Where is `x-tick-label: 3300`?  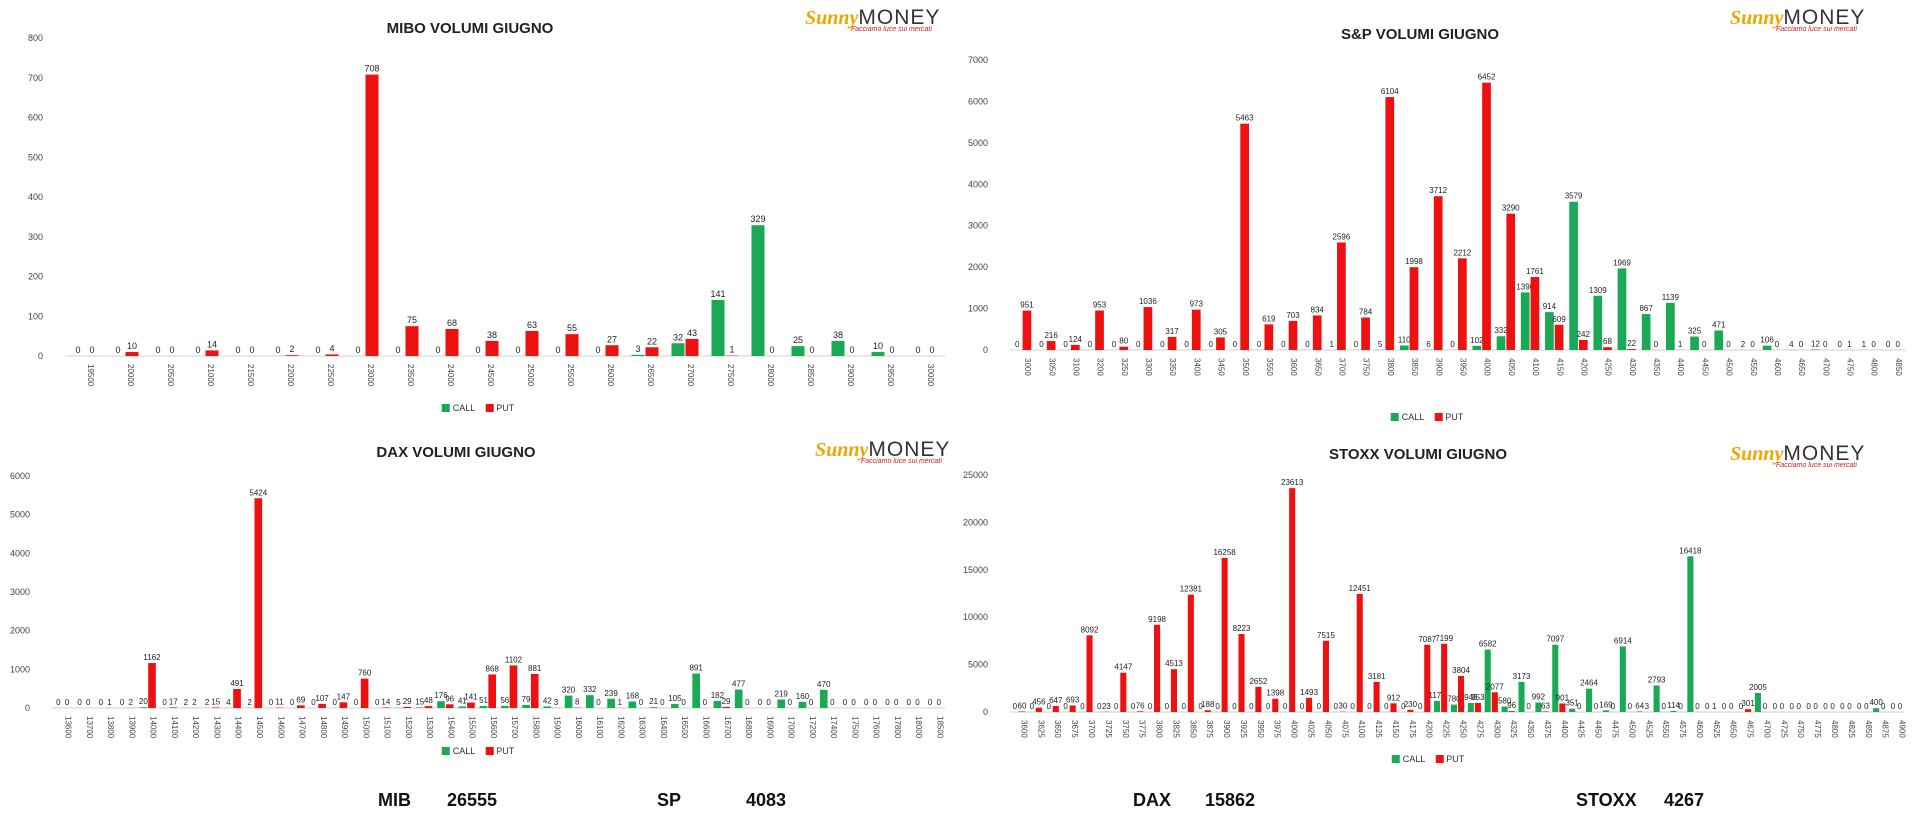 x-tick-label: 3300 is located at coordinates (1148, 367).